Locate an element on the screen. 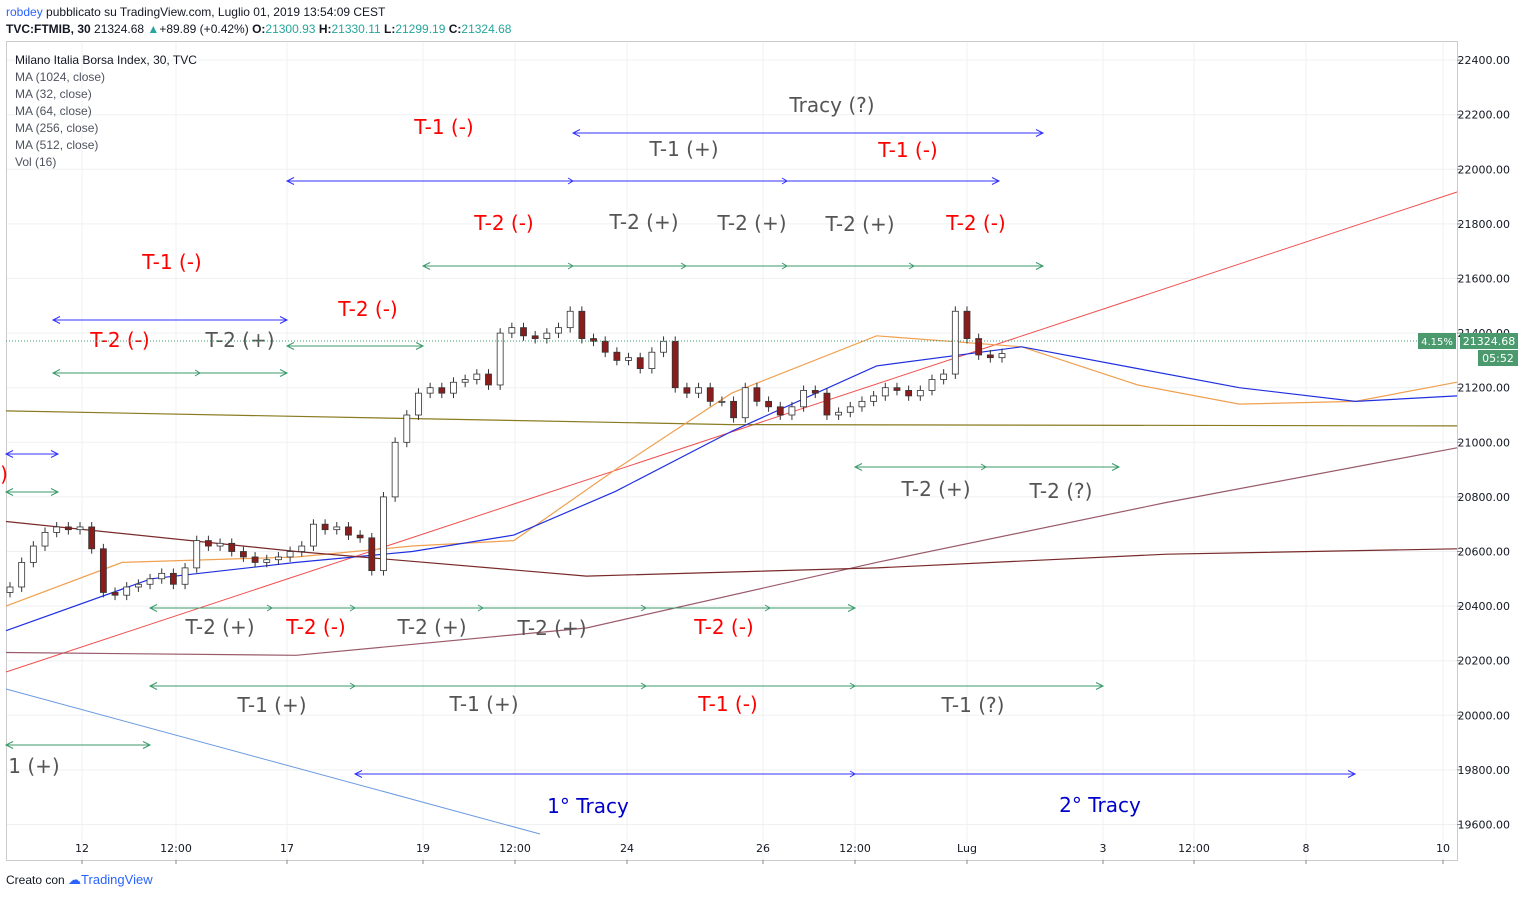  footer: Creato con ☁TradingView is located at coordinates (79, 880).